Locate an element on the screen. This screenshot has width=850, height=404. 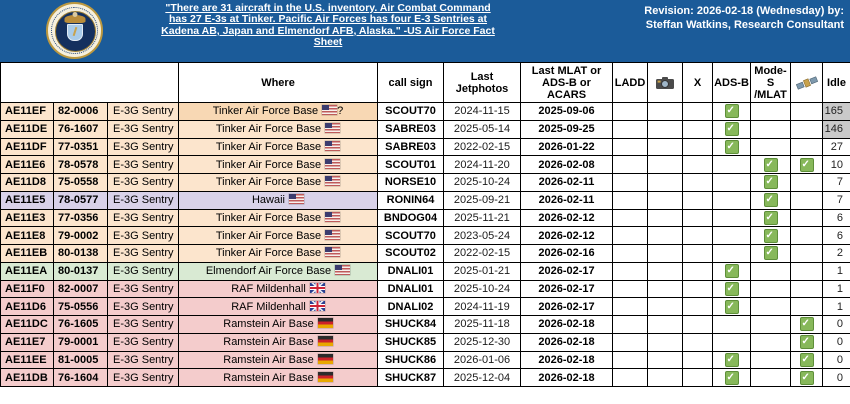
jetphotos-cell: 2025-01-21 is located at coordinates (482, 271).